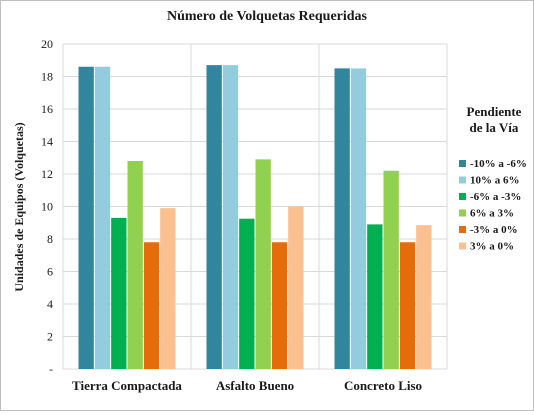 Image resolution: width=534 pixels, height=415 pixels. Describe the element at coordinates (47, 44) in the screenshot. I see `y-tick-label: 20` at that location.